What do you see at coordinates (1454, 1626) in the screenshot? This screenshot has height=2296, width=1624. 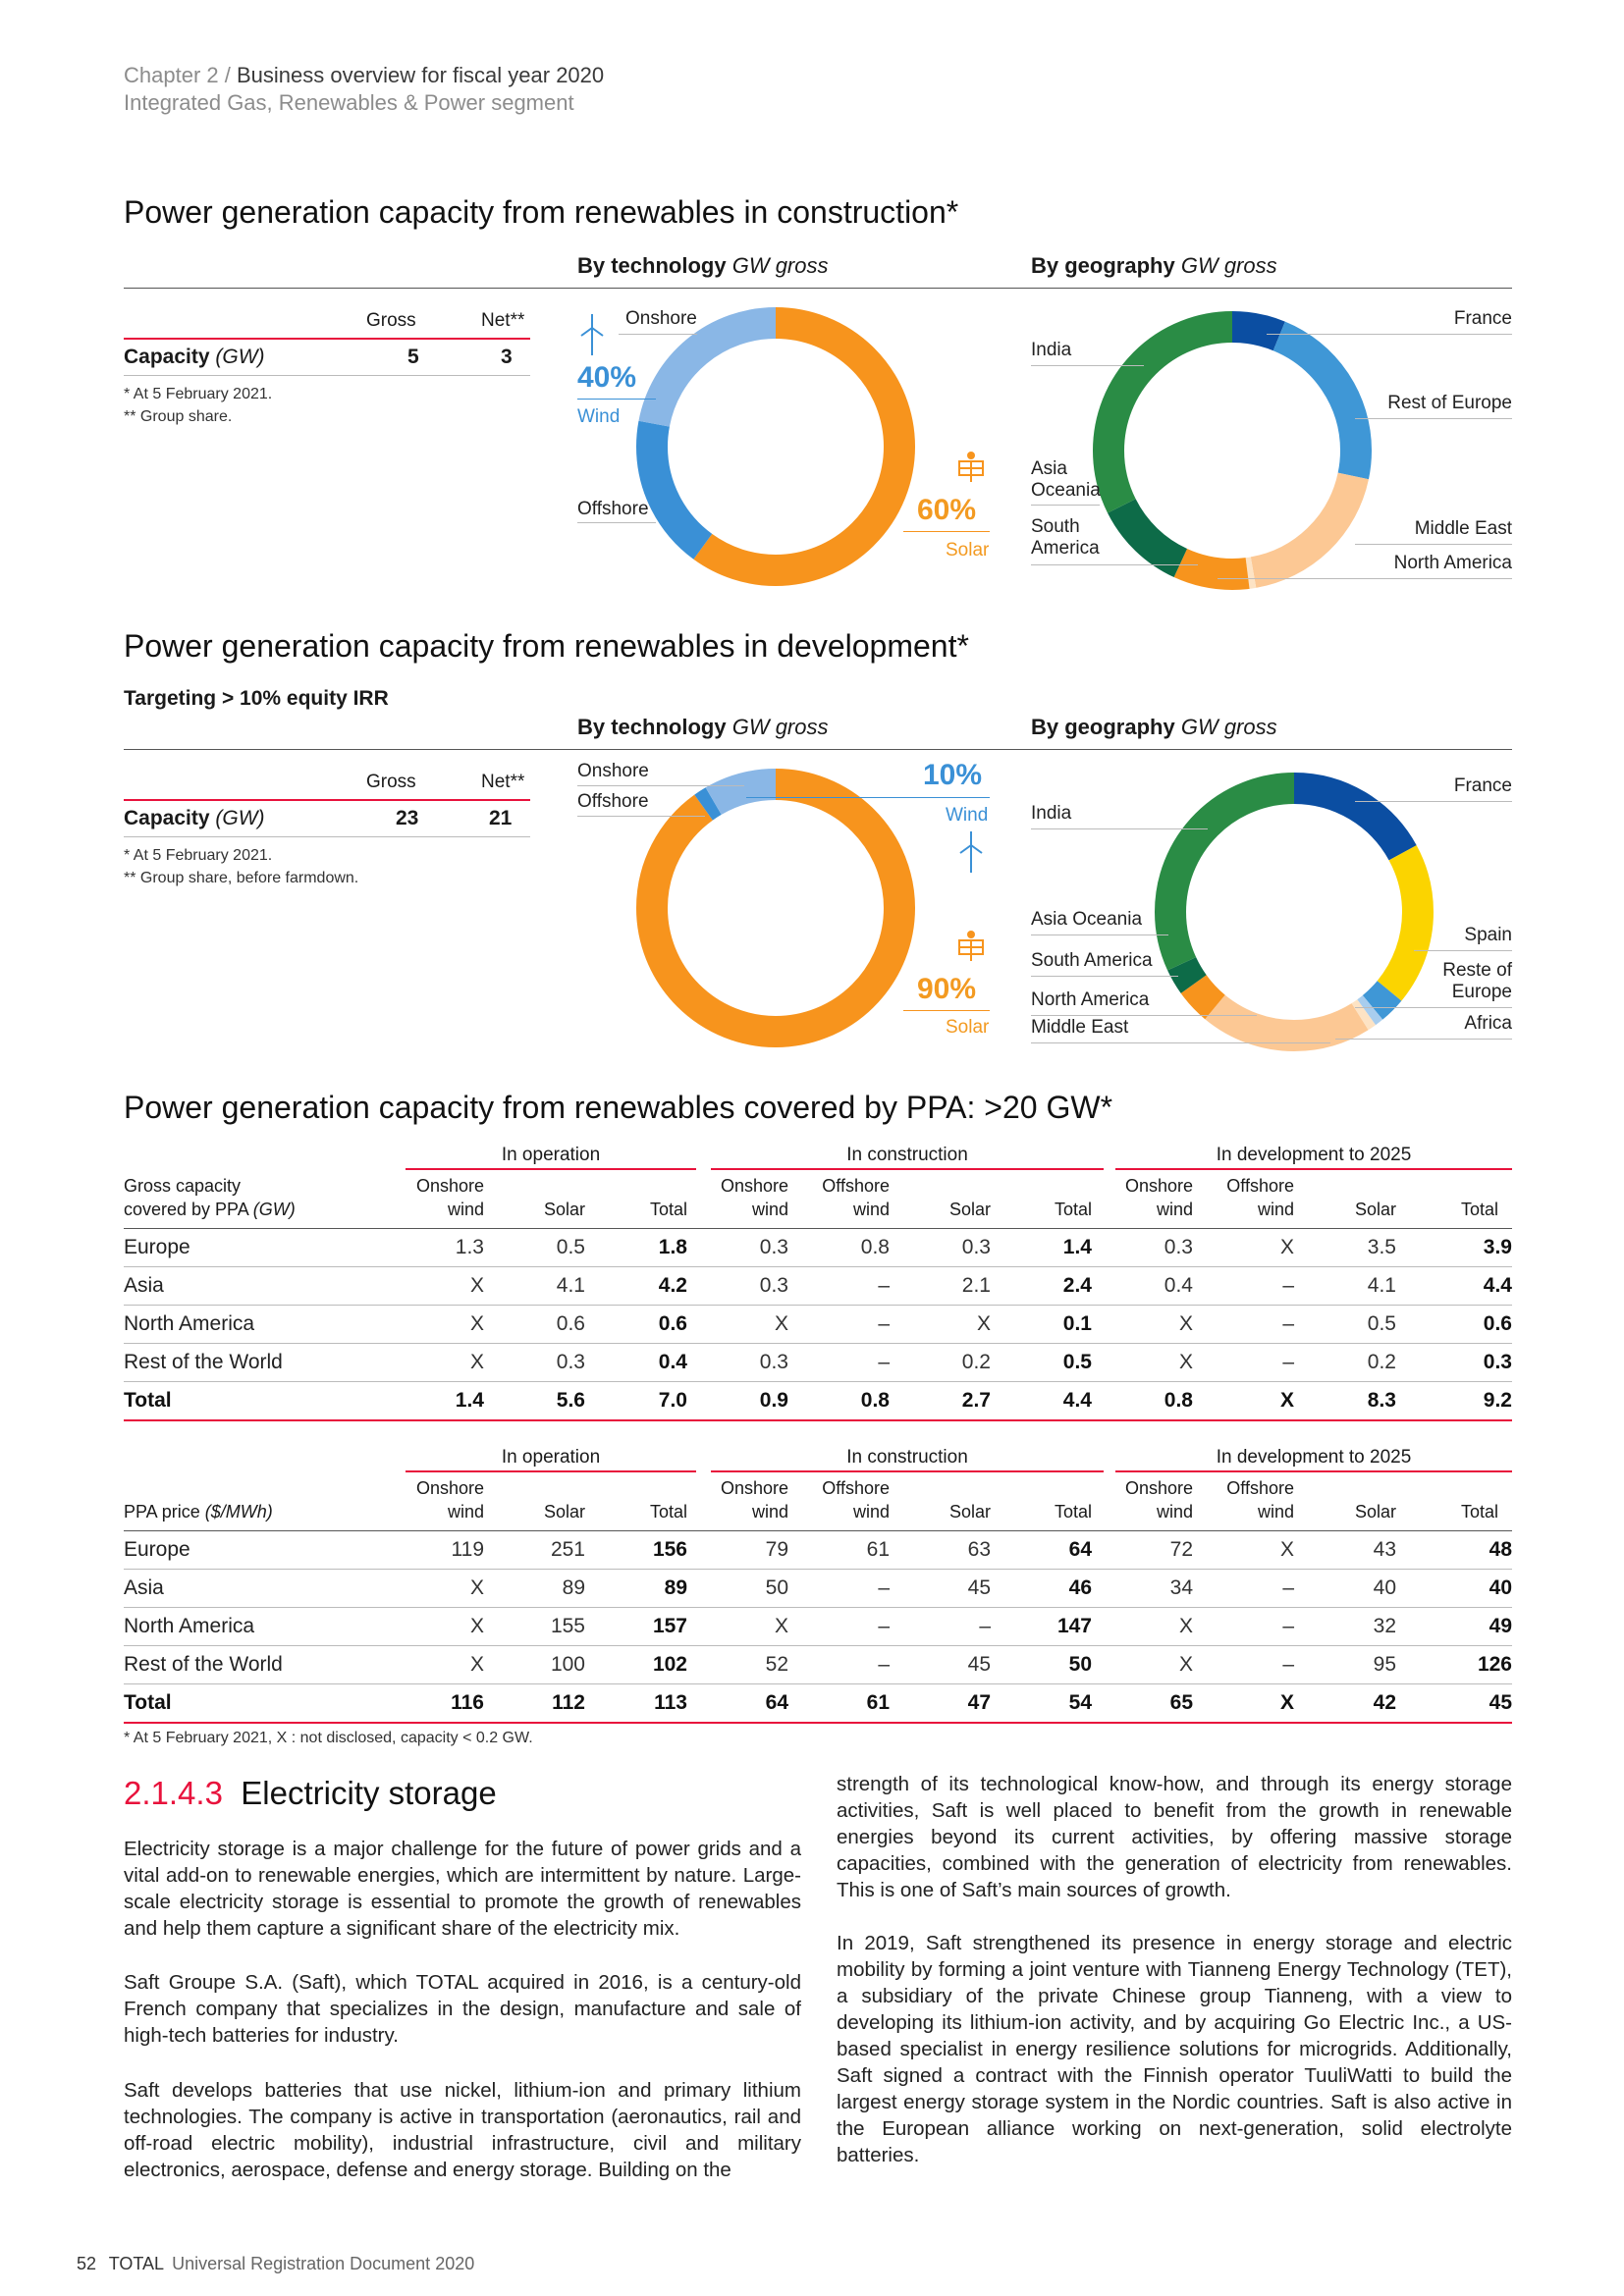 I see `table-cell: 49` at bounding box center [1454, 1626].